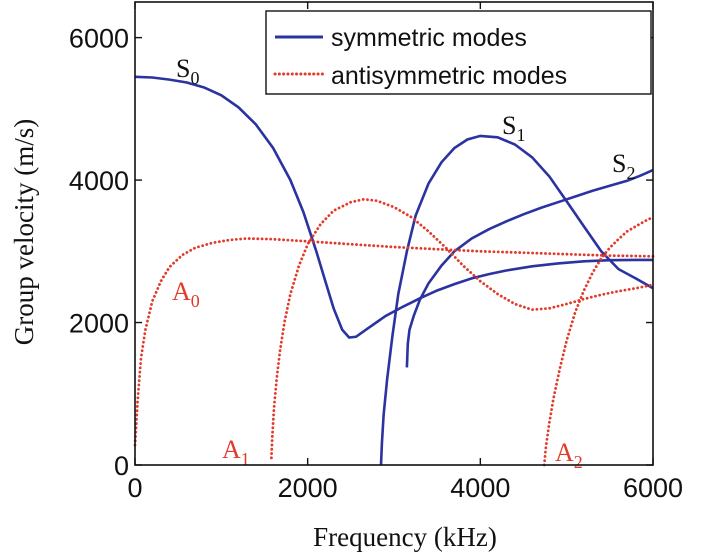 This screenshot has height=552, width=701. I want to click on mode-label-s0: S0, so click(187, 71).